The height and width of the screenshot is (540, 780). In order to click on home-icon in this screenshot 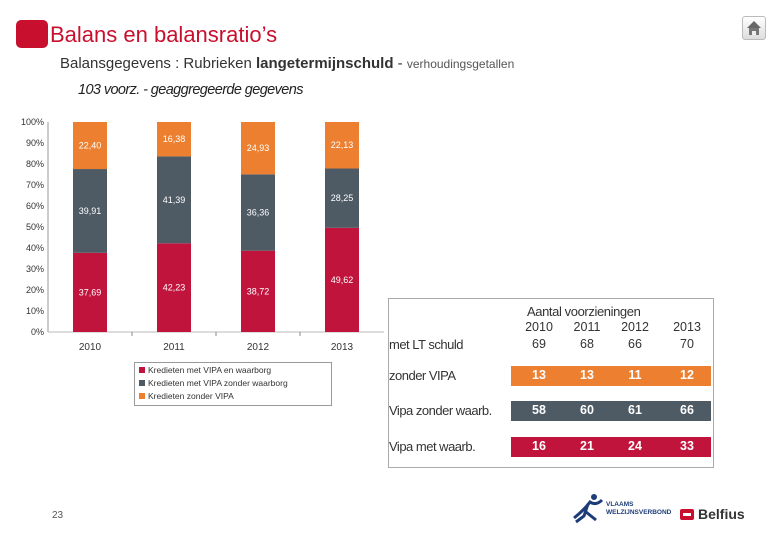, I will do `click(754, 28)`.